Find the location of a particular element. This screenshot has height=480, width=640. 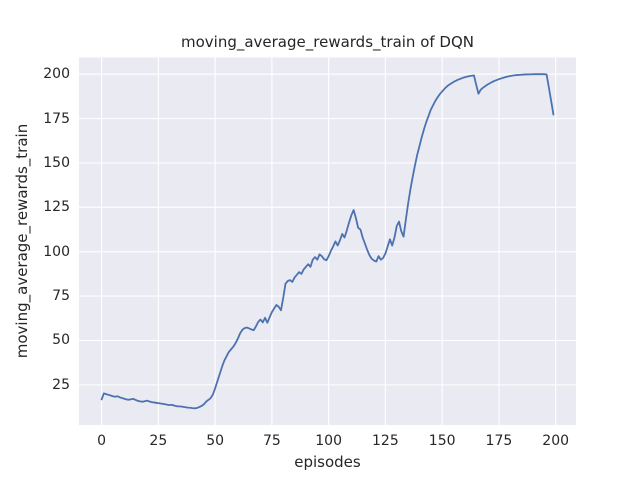

x-tick-label: 50 is located at coordinates (215, 441).